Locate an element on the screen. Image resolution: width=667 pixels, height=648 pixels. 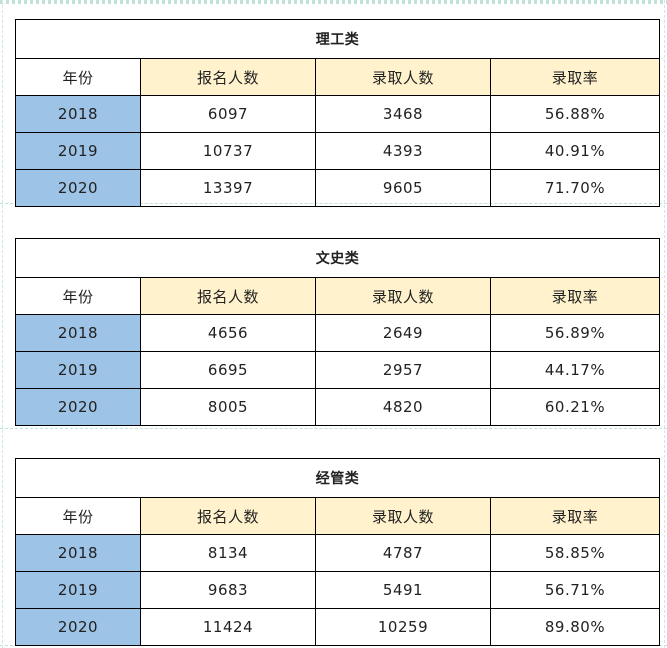
rate-cell: 44.17% is located at coordinates (575, 370).